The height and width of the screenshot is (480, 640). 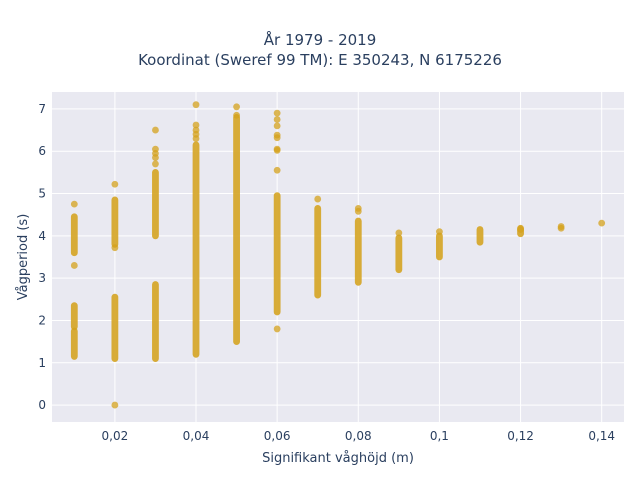 I want to click on y-axis-label: Vågperiod (s), so click(x=23, y=257).